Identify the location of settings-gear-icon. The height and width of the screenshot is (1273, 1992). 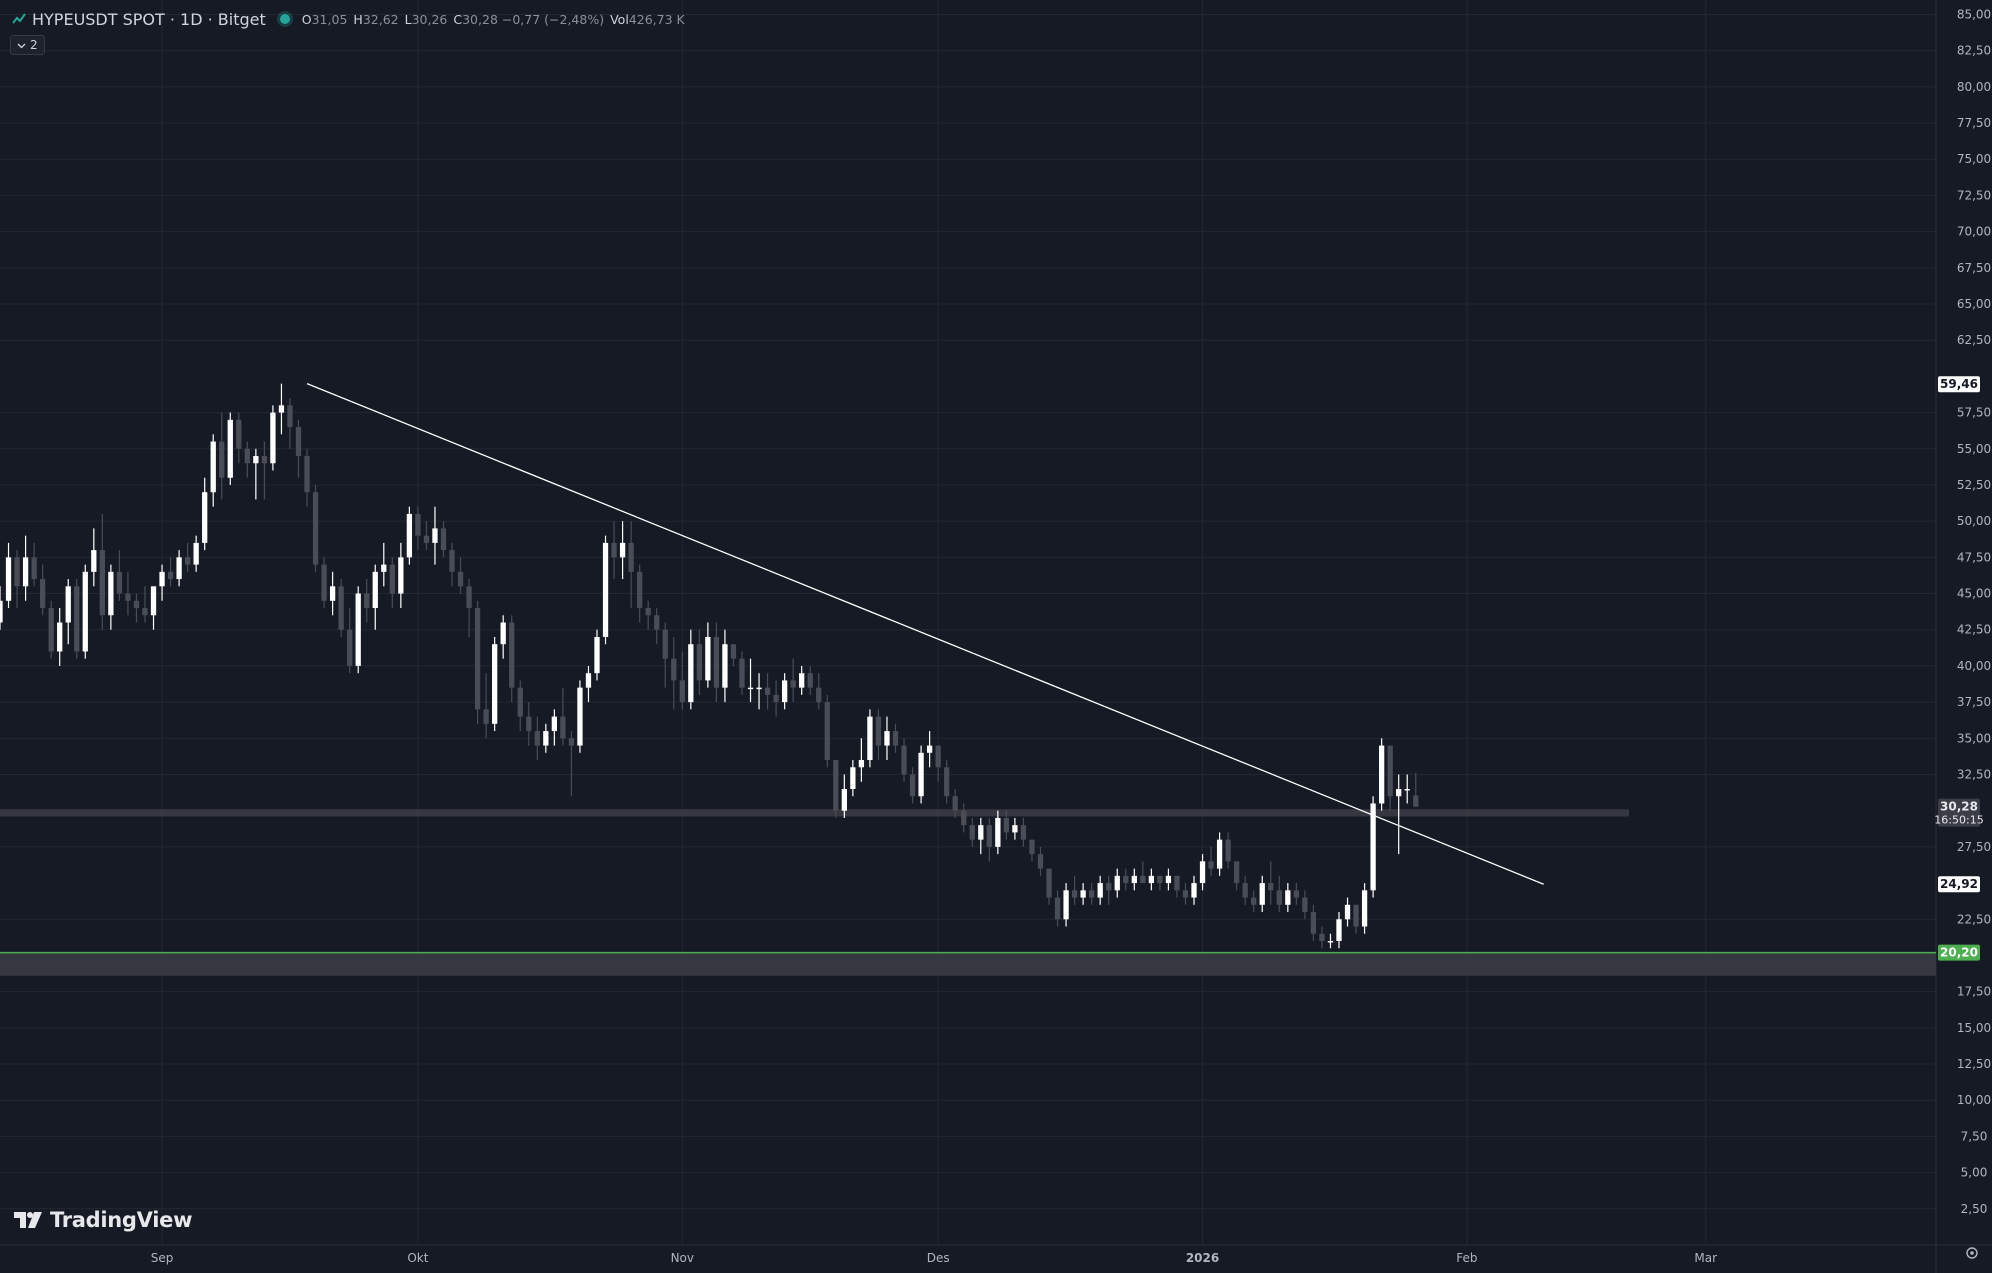
(1972, 1253).